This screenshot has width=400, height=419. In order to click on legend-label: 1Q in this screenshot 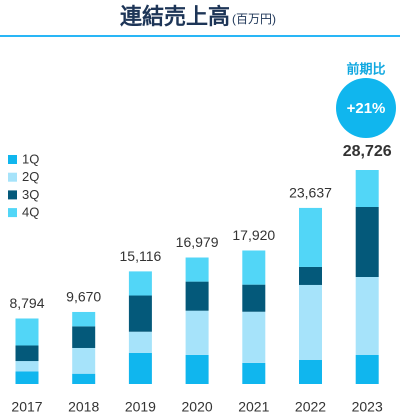, I will do `click(30, 158)`.